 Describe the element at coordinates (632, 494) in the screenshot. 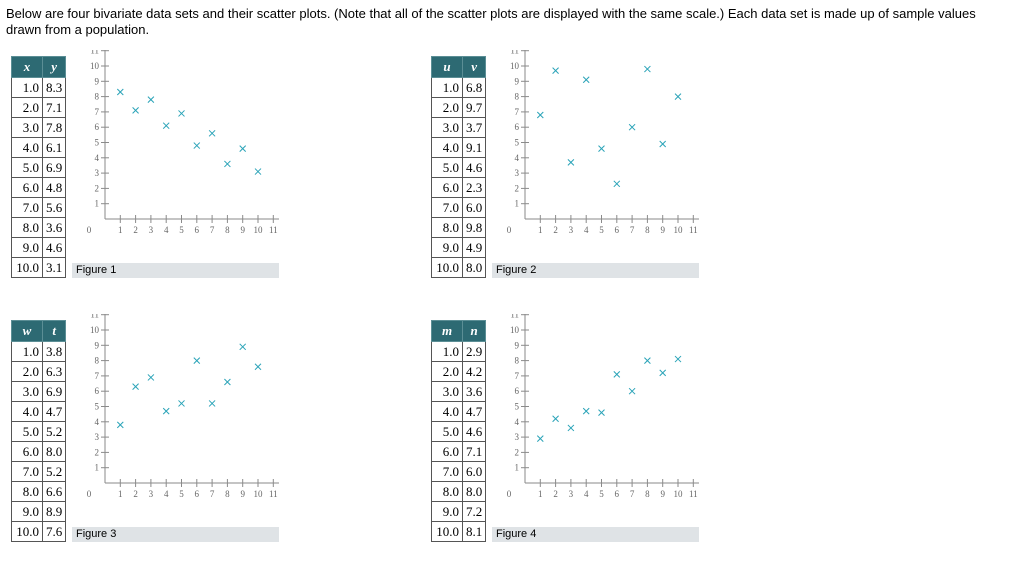

I see `x-tick-label: 7` at that location.